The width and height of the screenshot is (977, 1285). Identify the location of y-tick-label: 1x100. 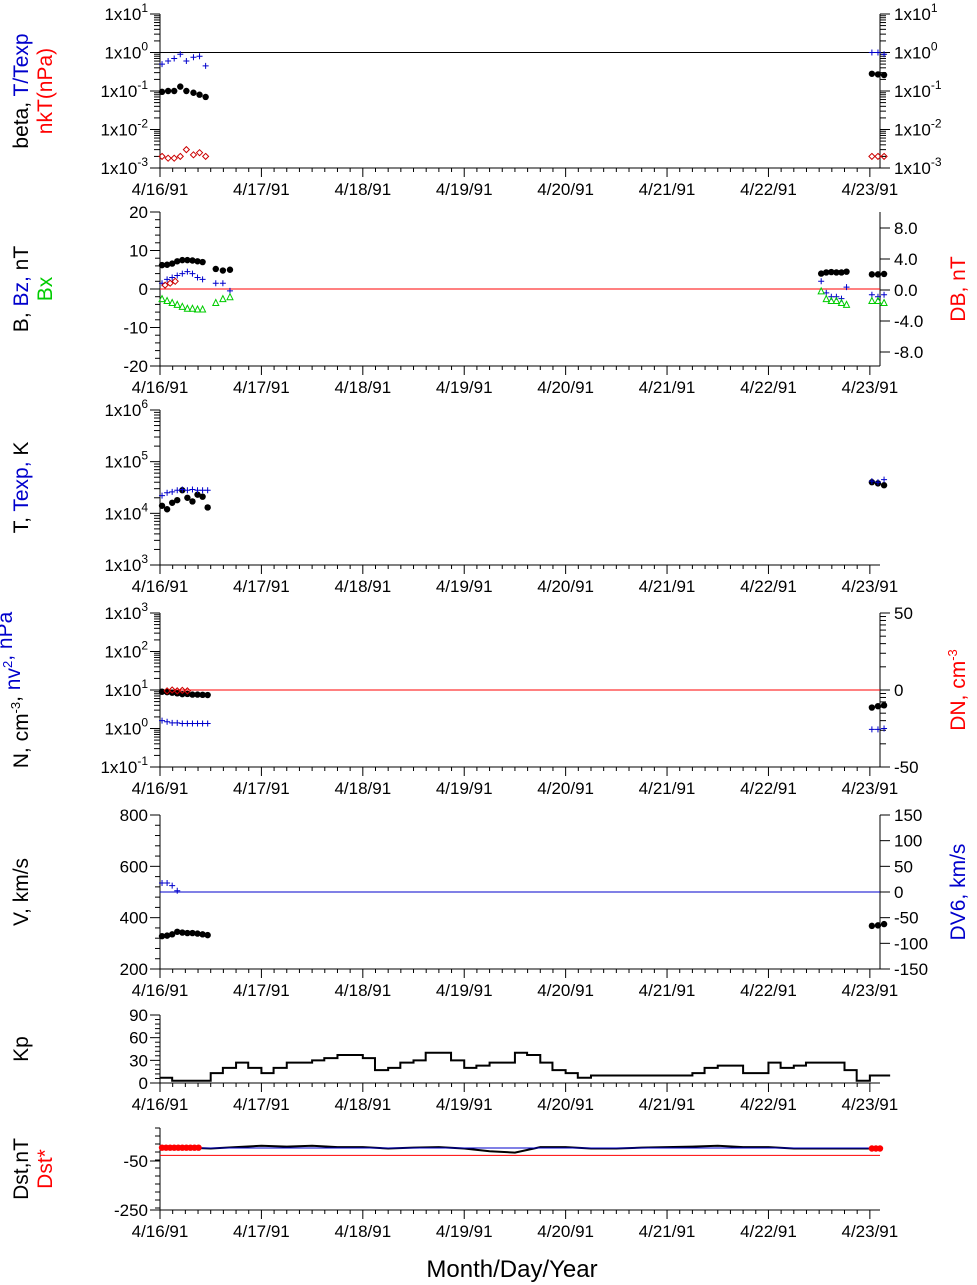
(126, 51).